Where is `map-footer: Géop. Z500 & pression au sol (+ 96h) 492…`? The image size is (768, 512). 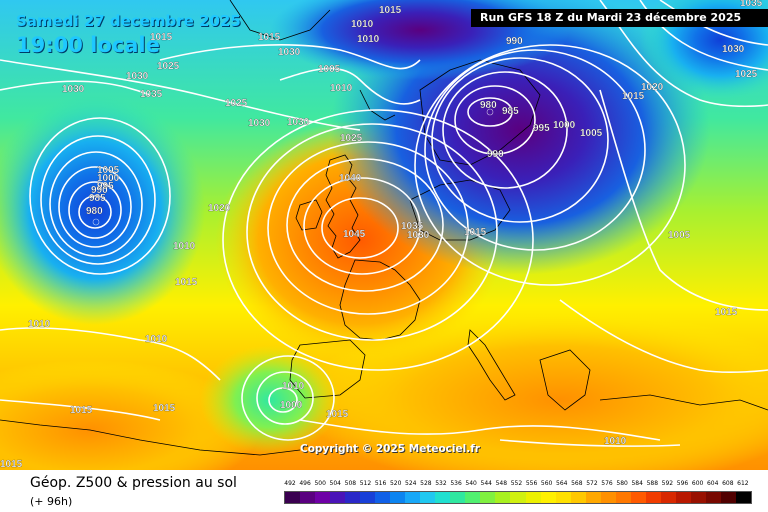
map-footer: Géop. Z500 & pression au sol (+ 96h) 492… is located at coordinates (384, 491).